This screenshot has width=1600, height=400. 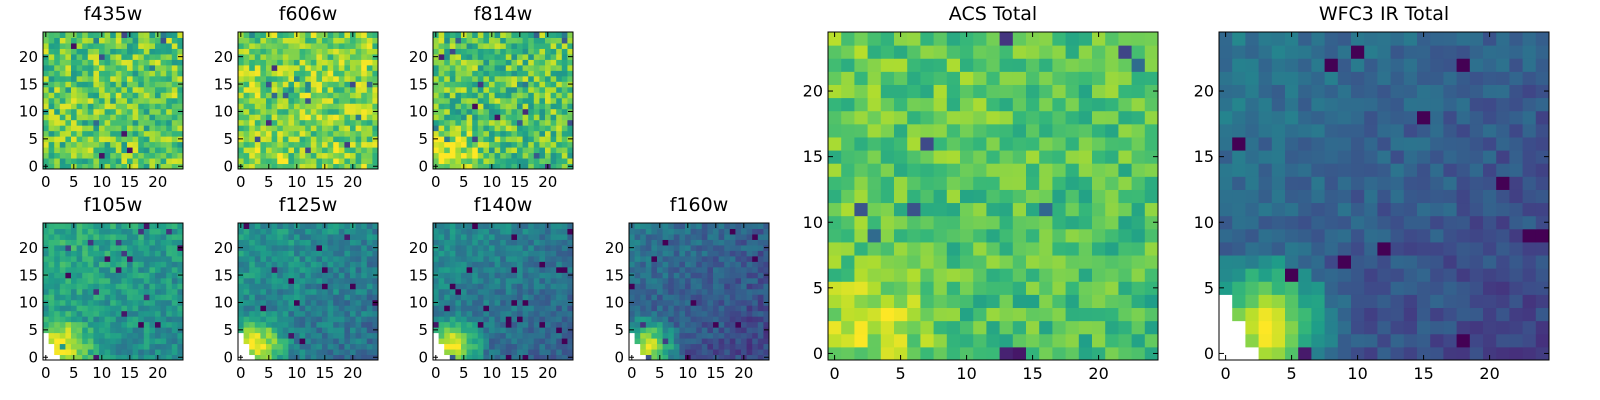 What do you see at coordinates (33, 330) in the screenshot?
I see `y-tick-label: 5` at bounding box center [33, 330].